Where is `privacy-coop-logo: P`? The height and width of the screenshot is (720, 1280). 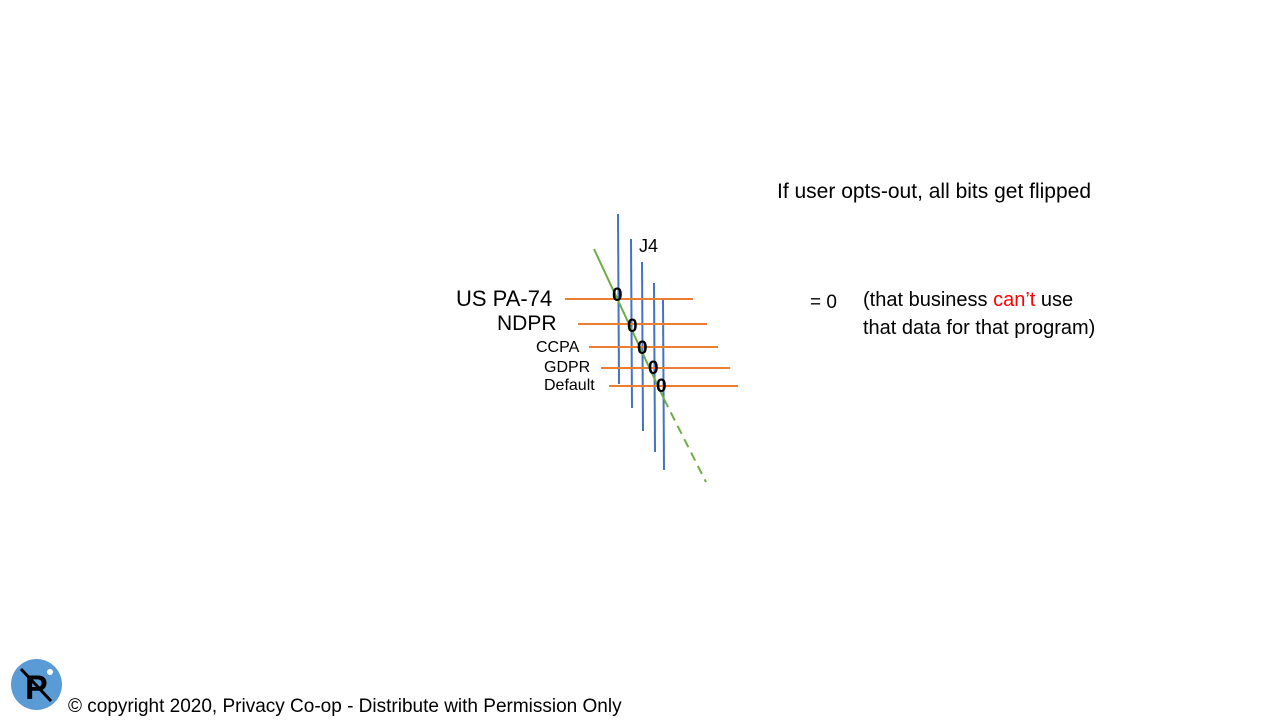 privacy-coop-logo: P is located at coordinates (36, 684).